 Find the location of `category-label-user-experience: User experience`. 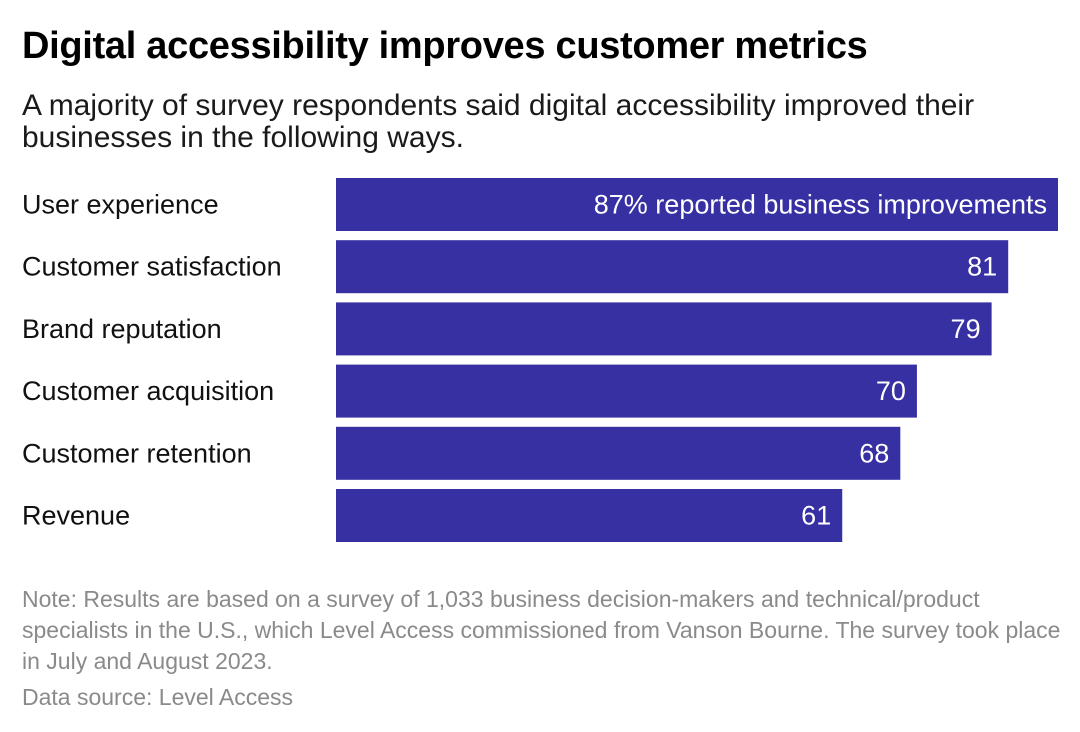

category-label-user-experience: User experience is located at coordinates (120, 205).